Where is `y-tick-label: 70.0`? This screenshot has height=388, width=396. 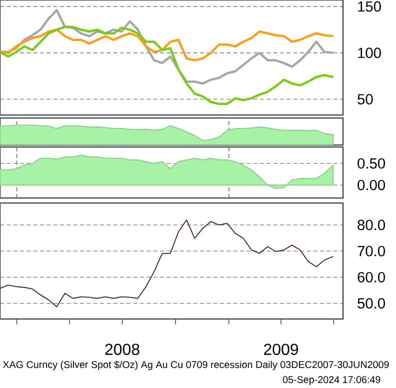 y-tick-label: 70.0 is located at coordinates (371, 251).